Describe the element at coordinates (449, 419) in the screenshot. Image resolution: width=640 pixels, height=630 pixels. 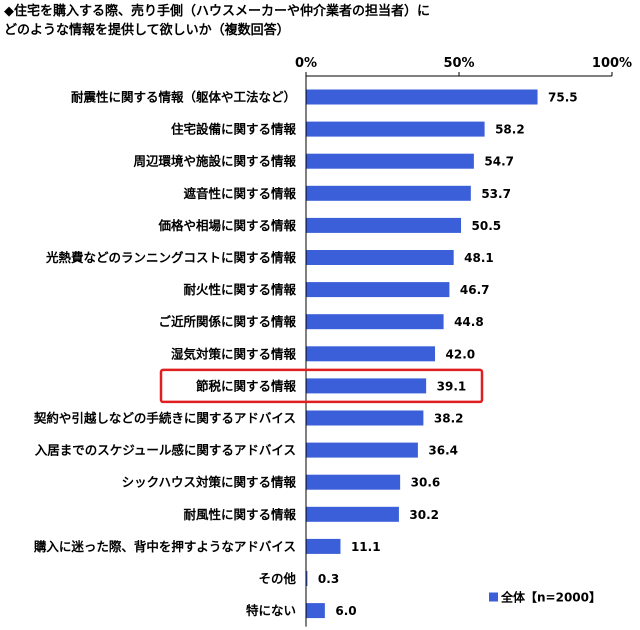
I see `data-label: 38.2` at that location.